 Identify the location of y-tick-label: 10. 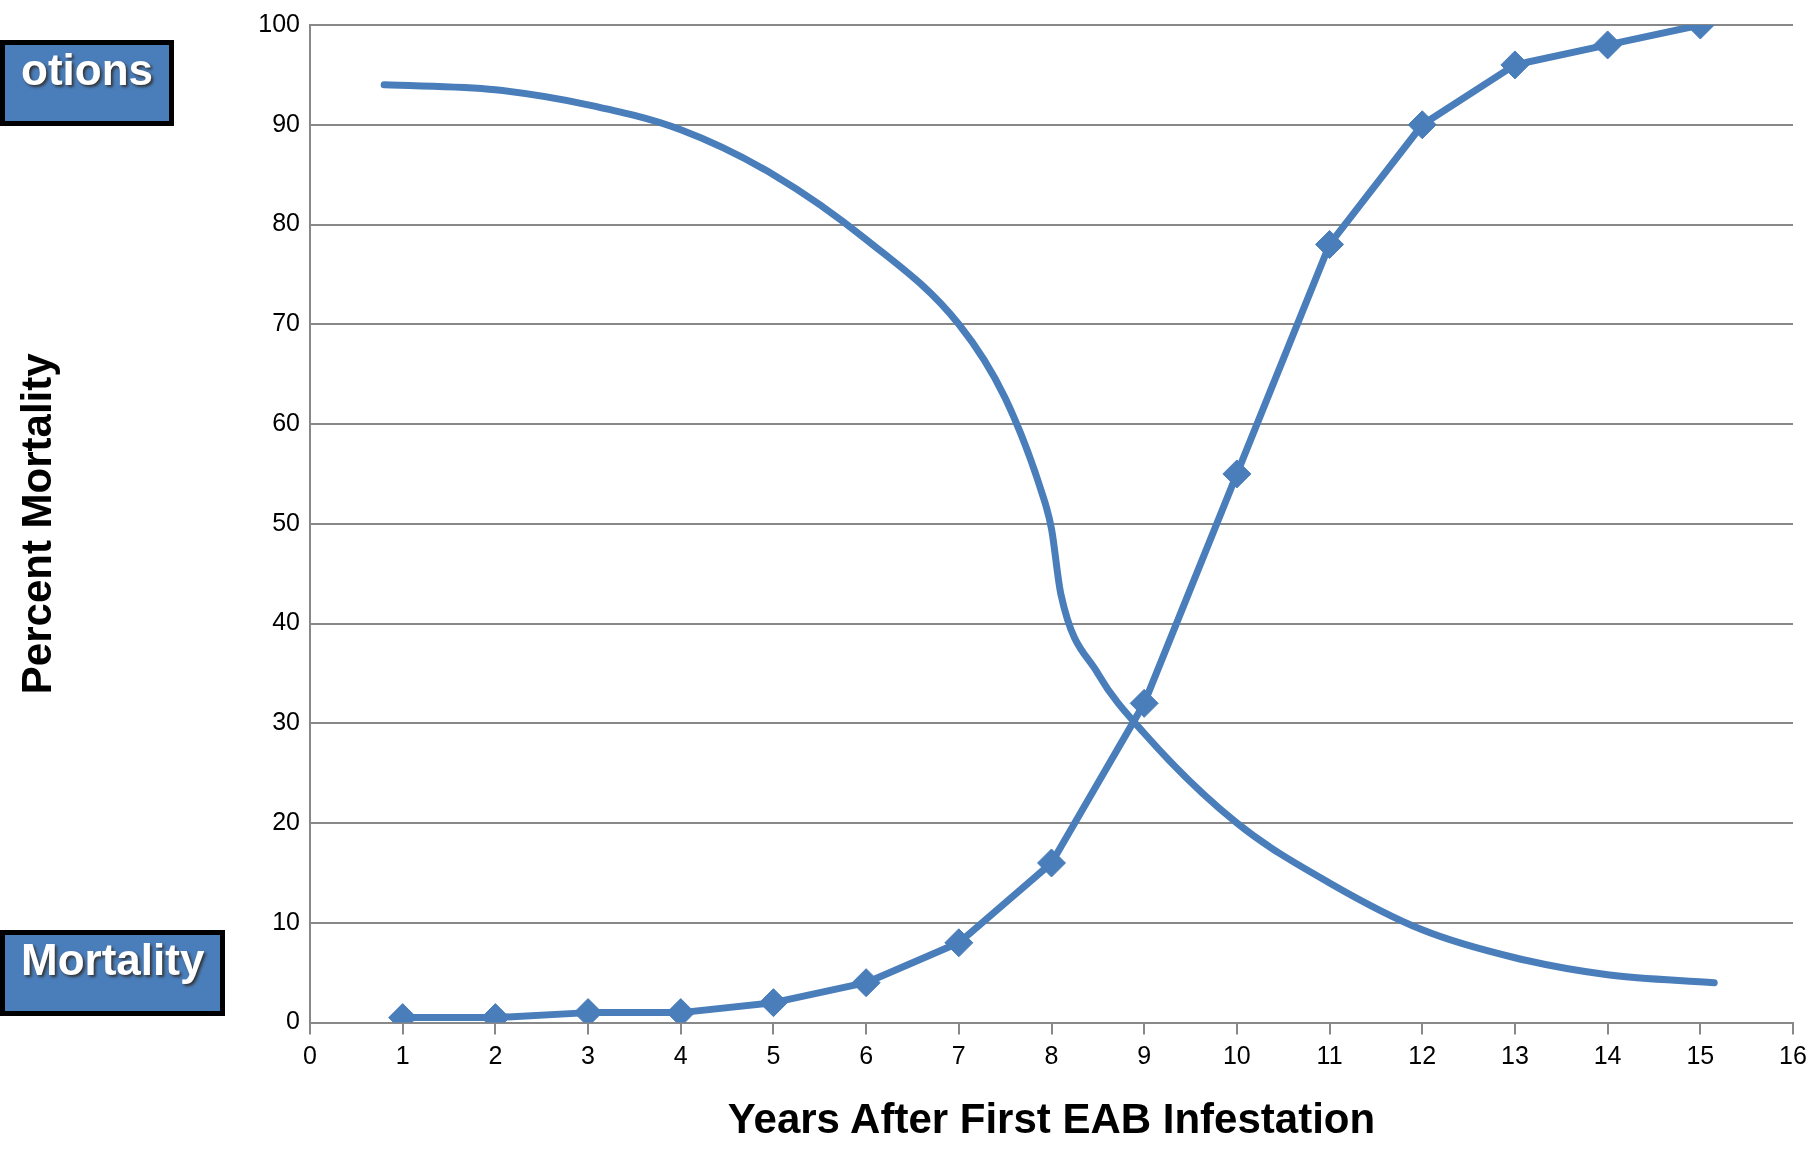
(286, 920).